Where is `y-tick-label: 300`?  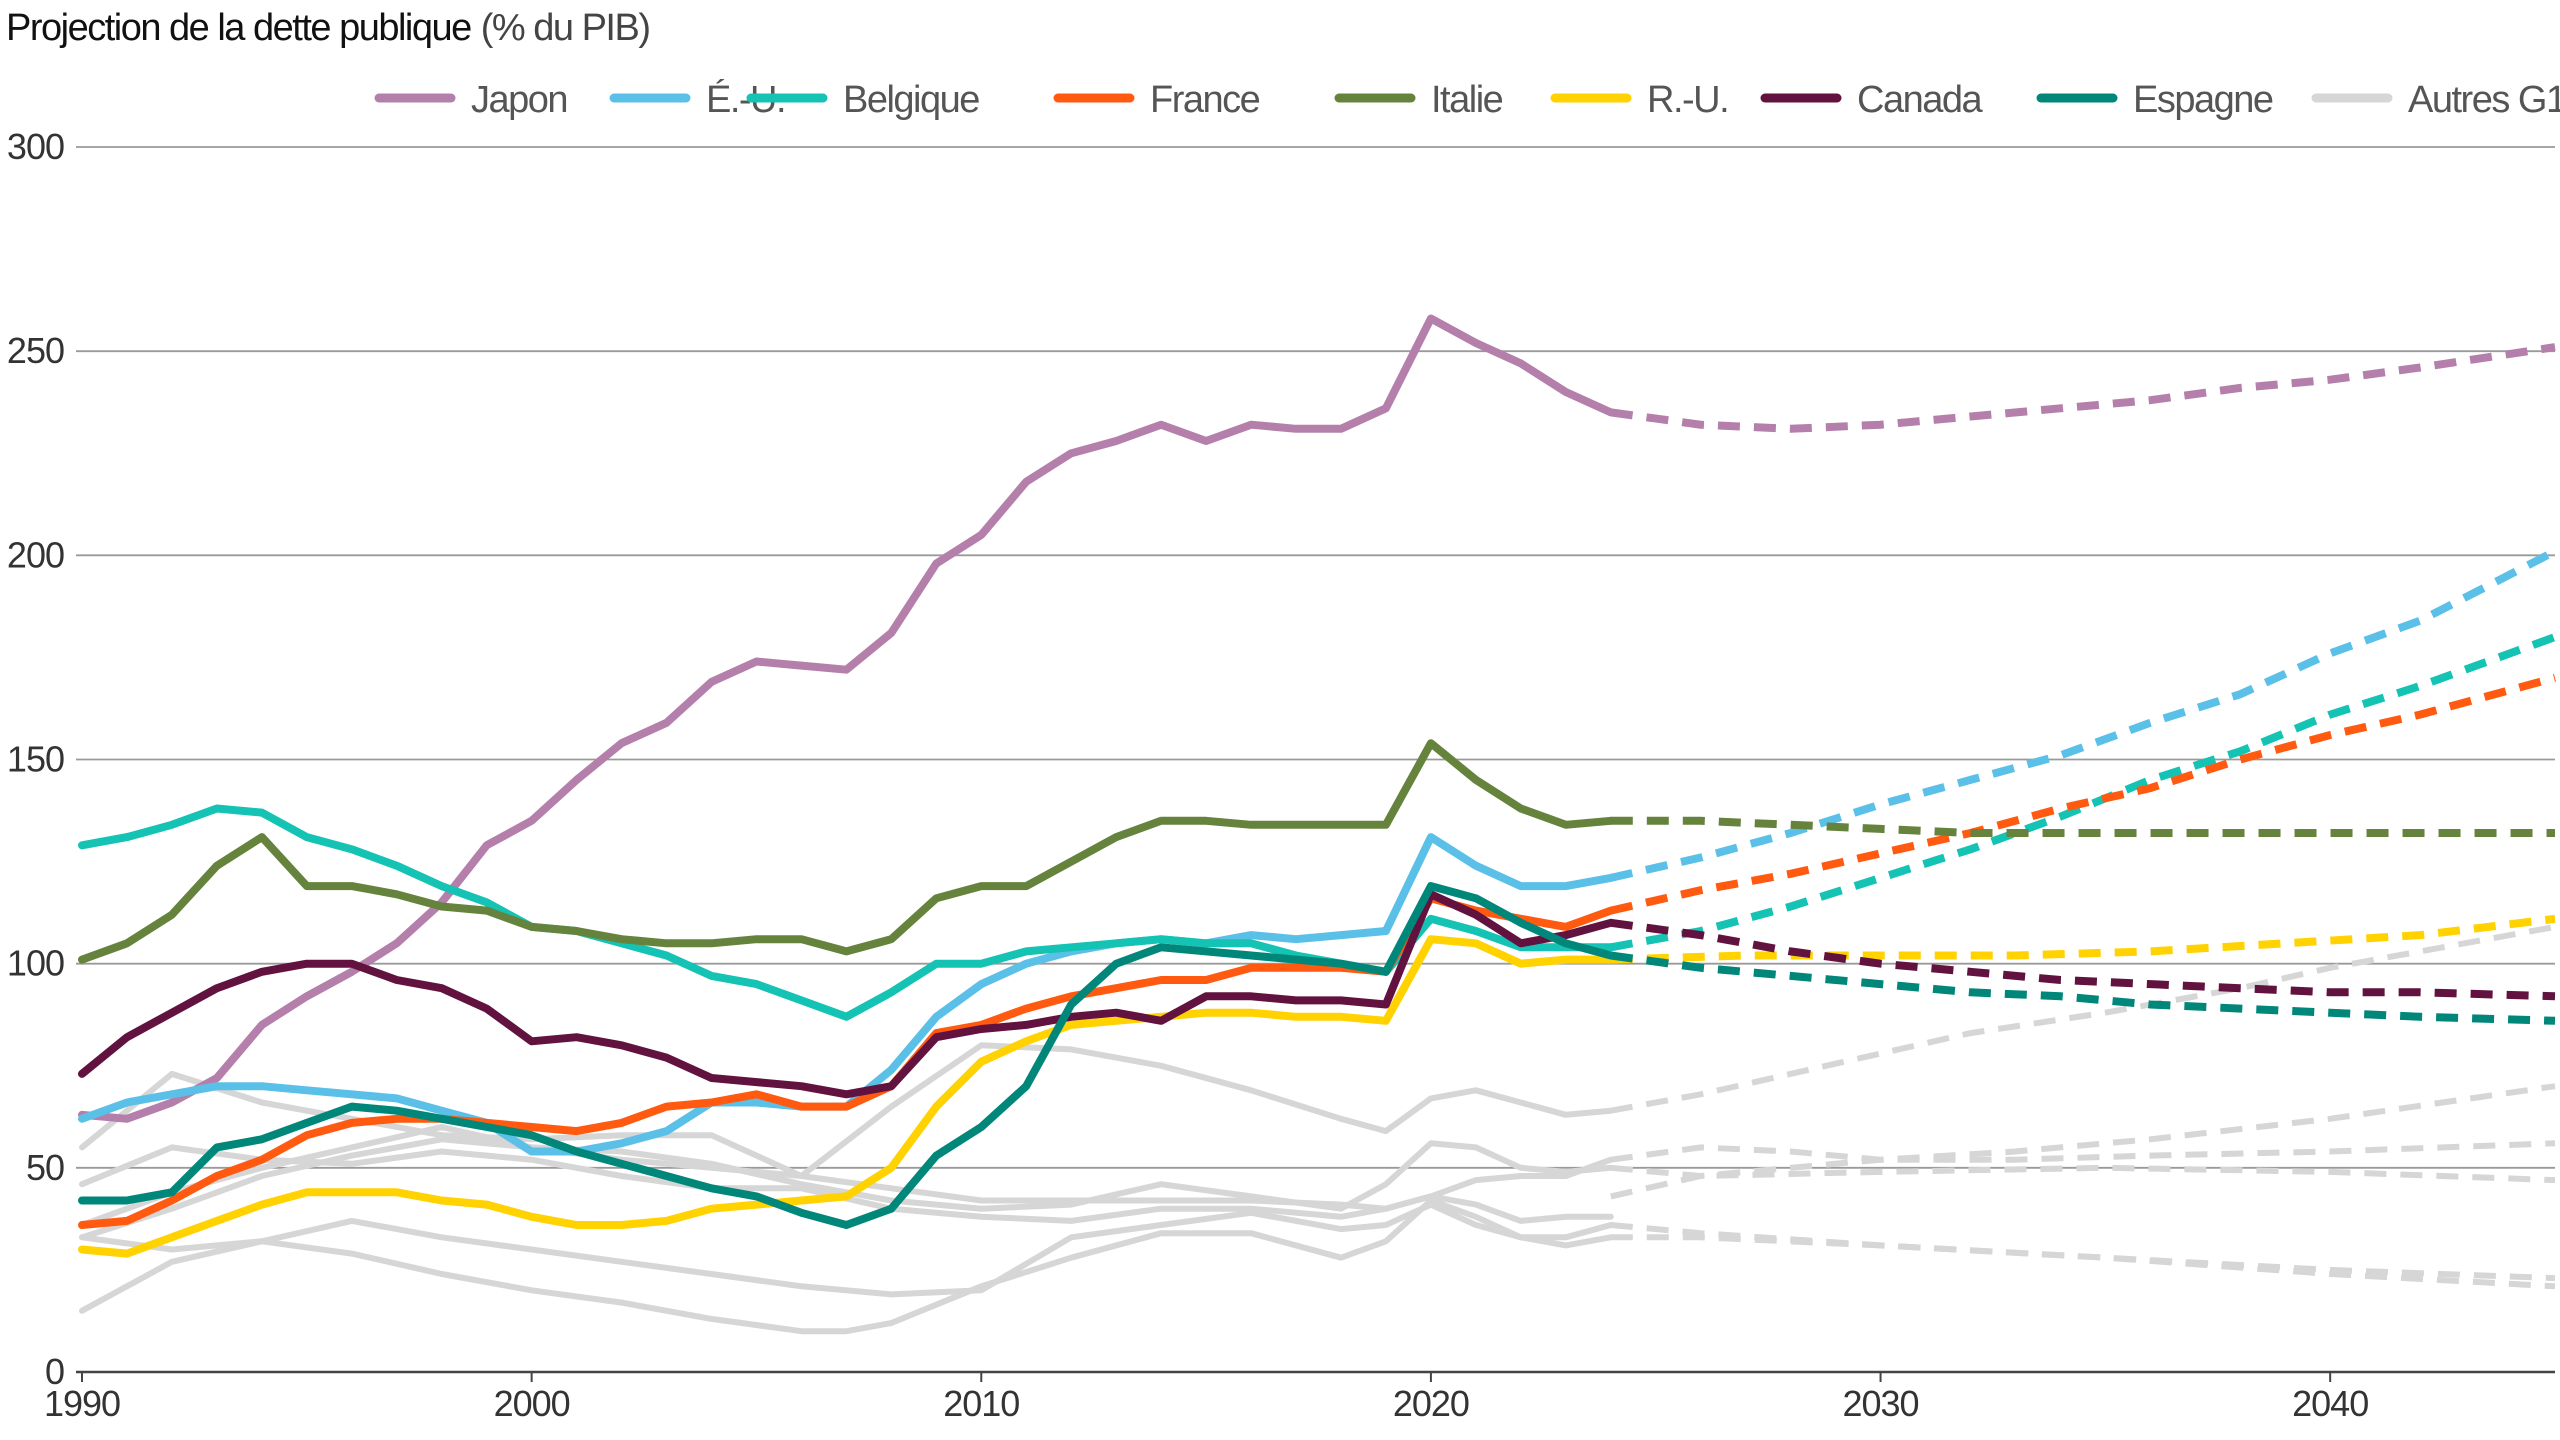 y-tick-label: 300 is located at coordinates (35, 146).